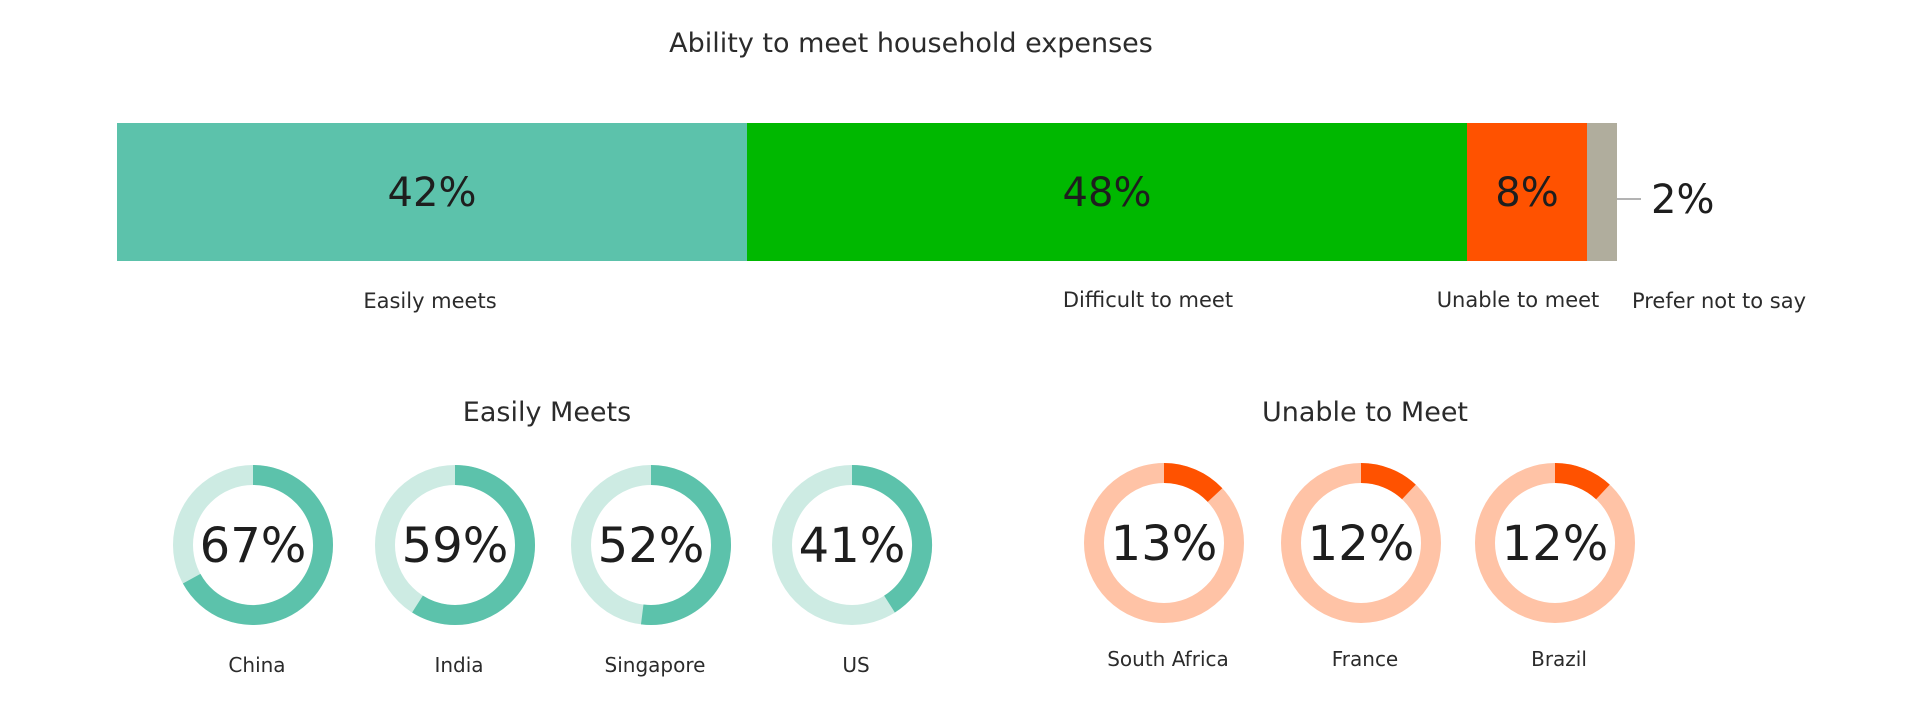  I want to click on donut-label-brazil: Brazil, so click(1559, 659).